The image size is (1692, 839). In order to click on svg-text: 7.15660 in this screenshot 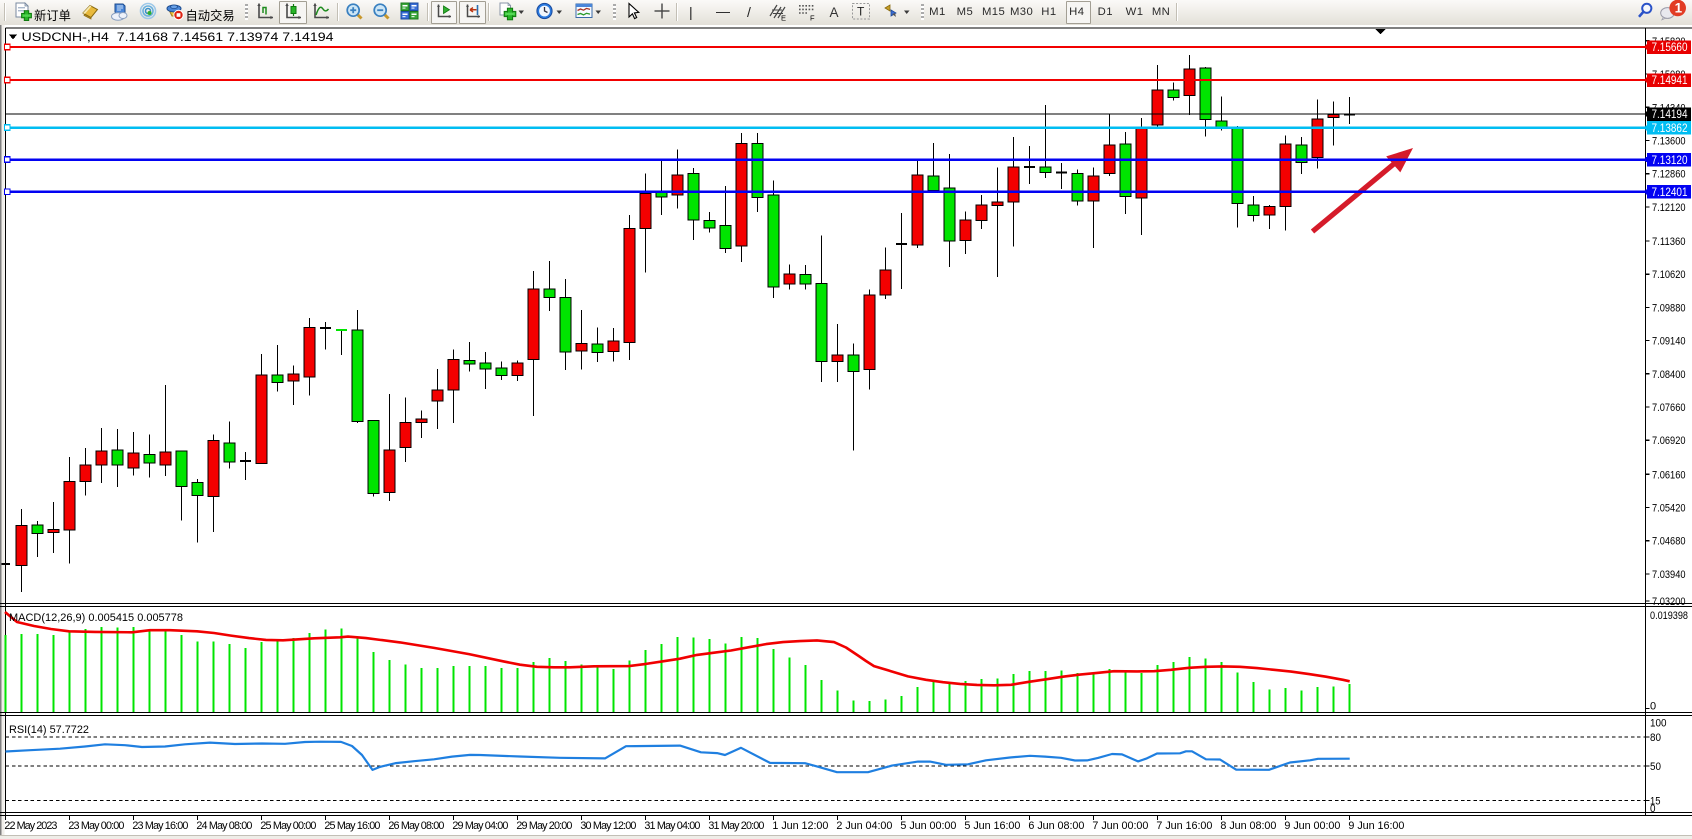, I will do `click(1670, 48)`.